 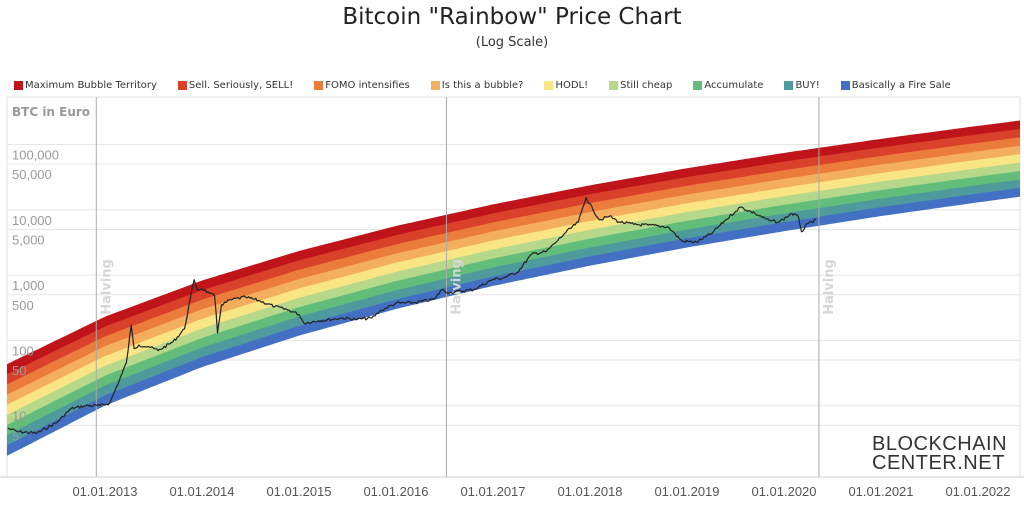 I want to click on y-tick-label: 100, so click(x=23, y=350).